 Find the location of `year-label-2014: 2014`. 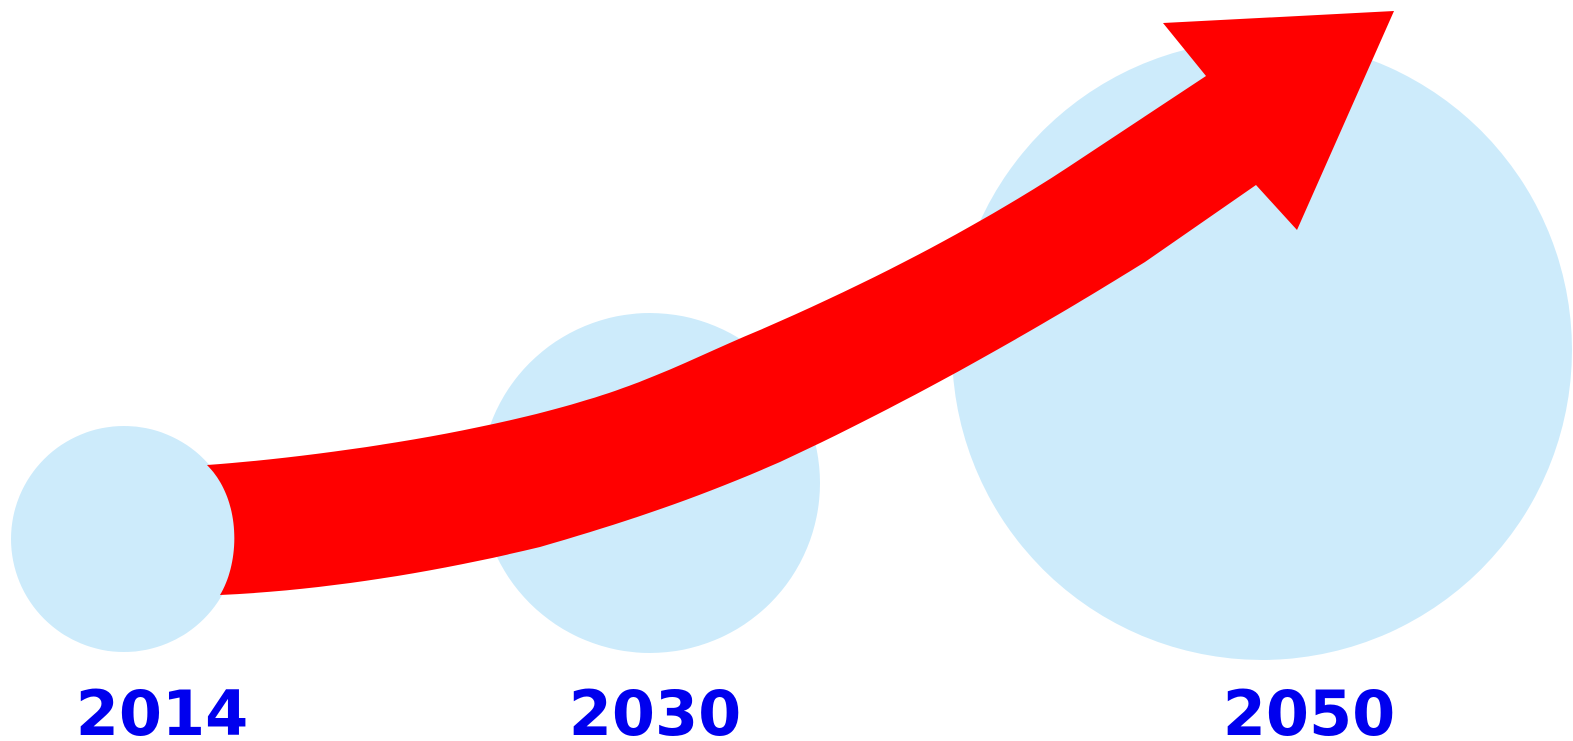

year-label-2014: 2014 is located at coordinates (162, 709).